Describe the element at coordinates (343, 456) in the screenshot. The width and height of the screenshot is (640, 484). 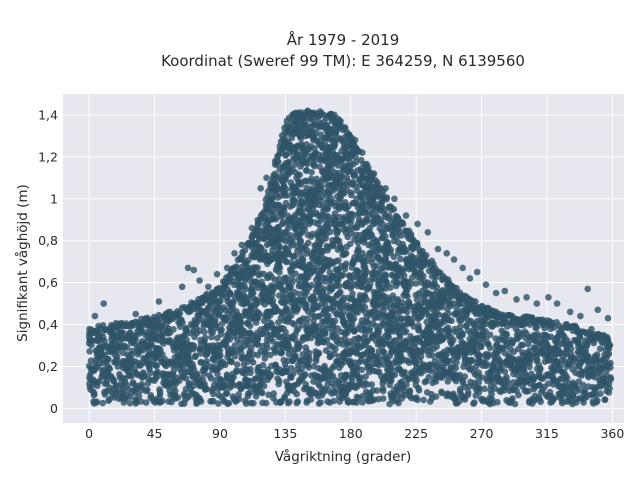
I see `x-axis-label: Vågriktning (grader)` at that location.